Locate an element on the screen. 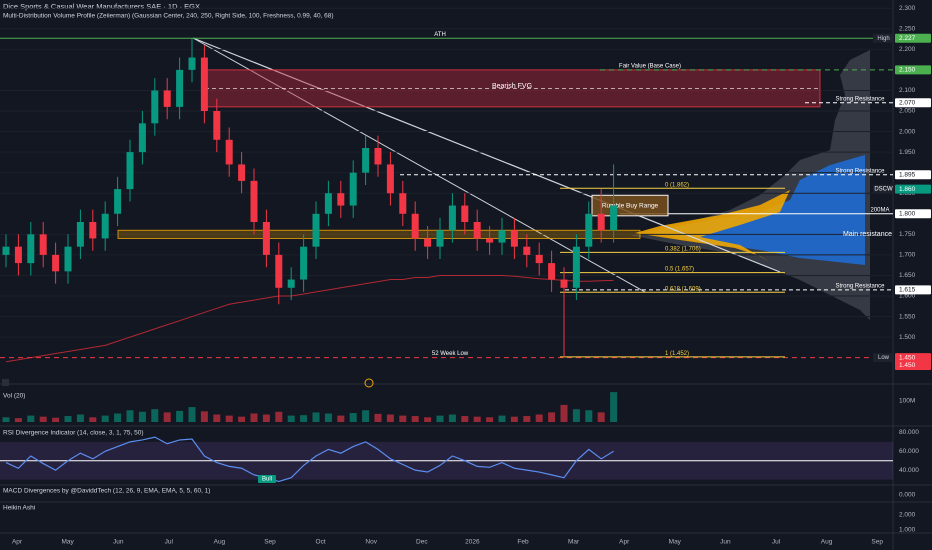  price-label-bg is located at coordinates (913, 38).